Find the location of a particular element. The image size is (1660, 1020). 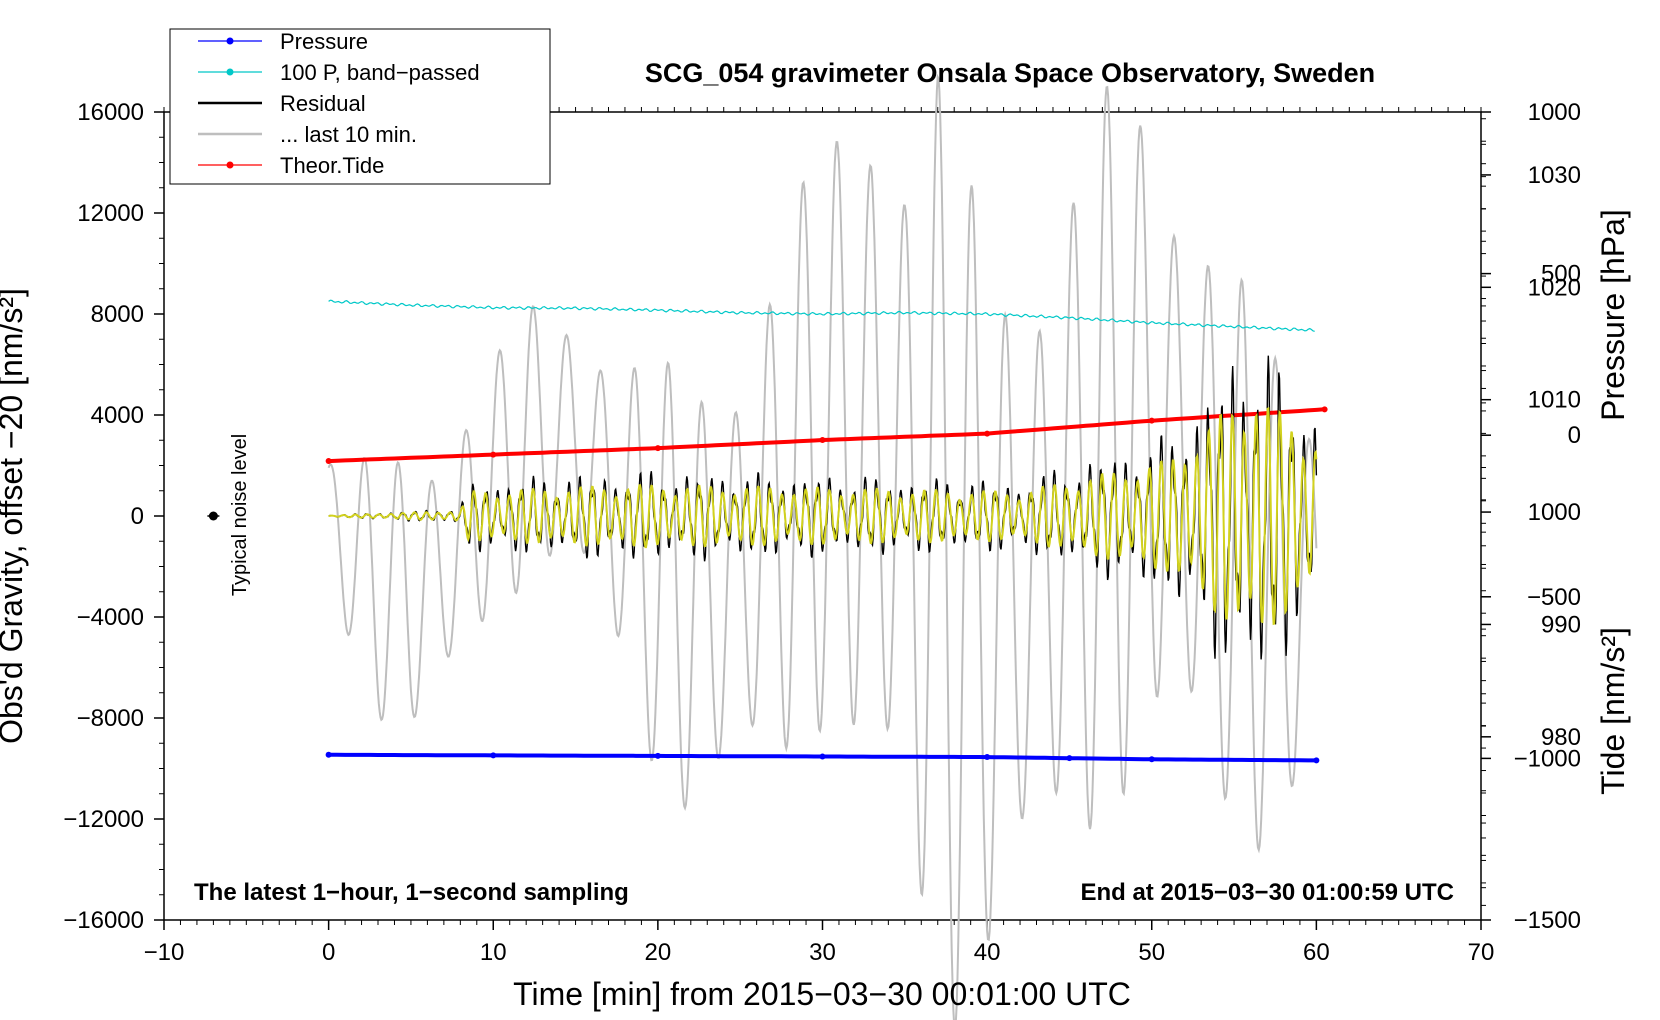

x-tick-label: 20 is located at coordinates (658, 952).